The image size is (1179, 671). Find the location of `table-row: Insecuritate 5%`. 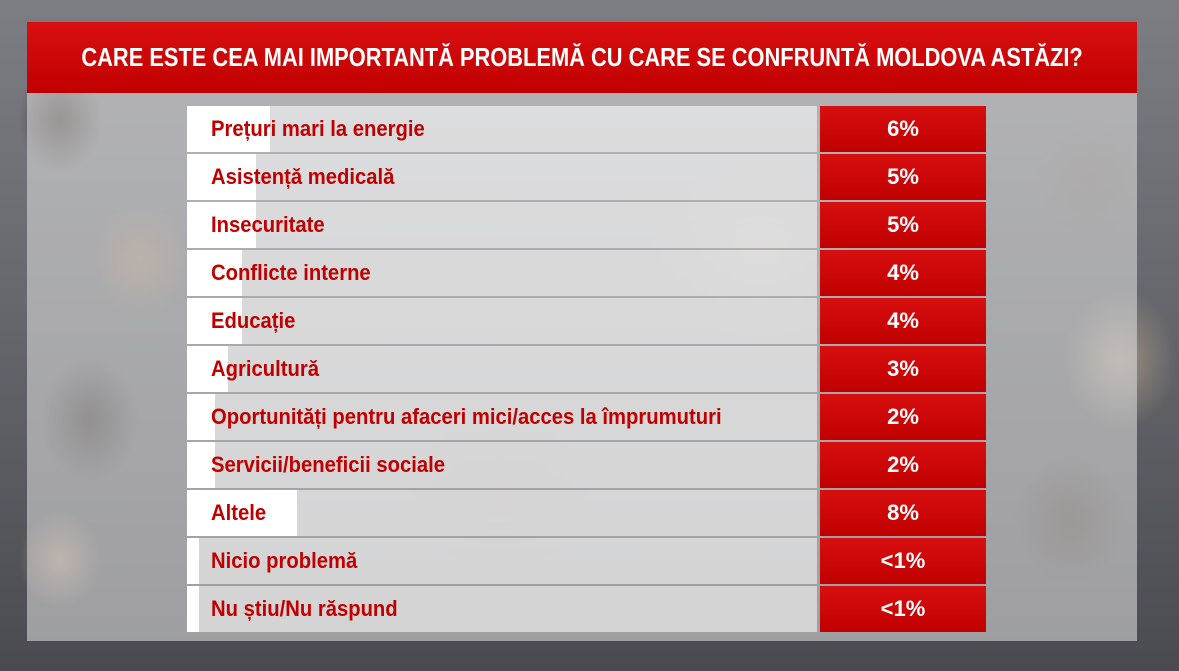

table-row: Insecuritate 5% is located at coordinates (586, 225).